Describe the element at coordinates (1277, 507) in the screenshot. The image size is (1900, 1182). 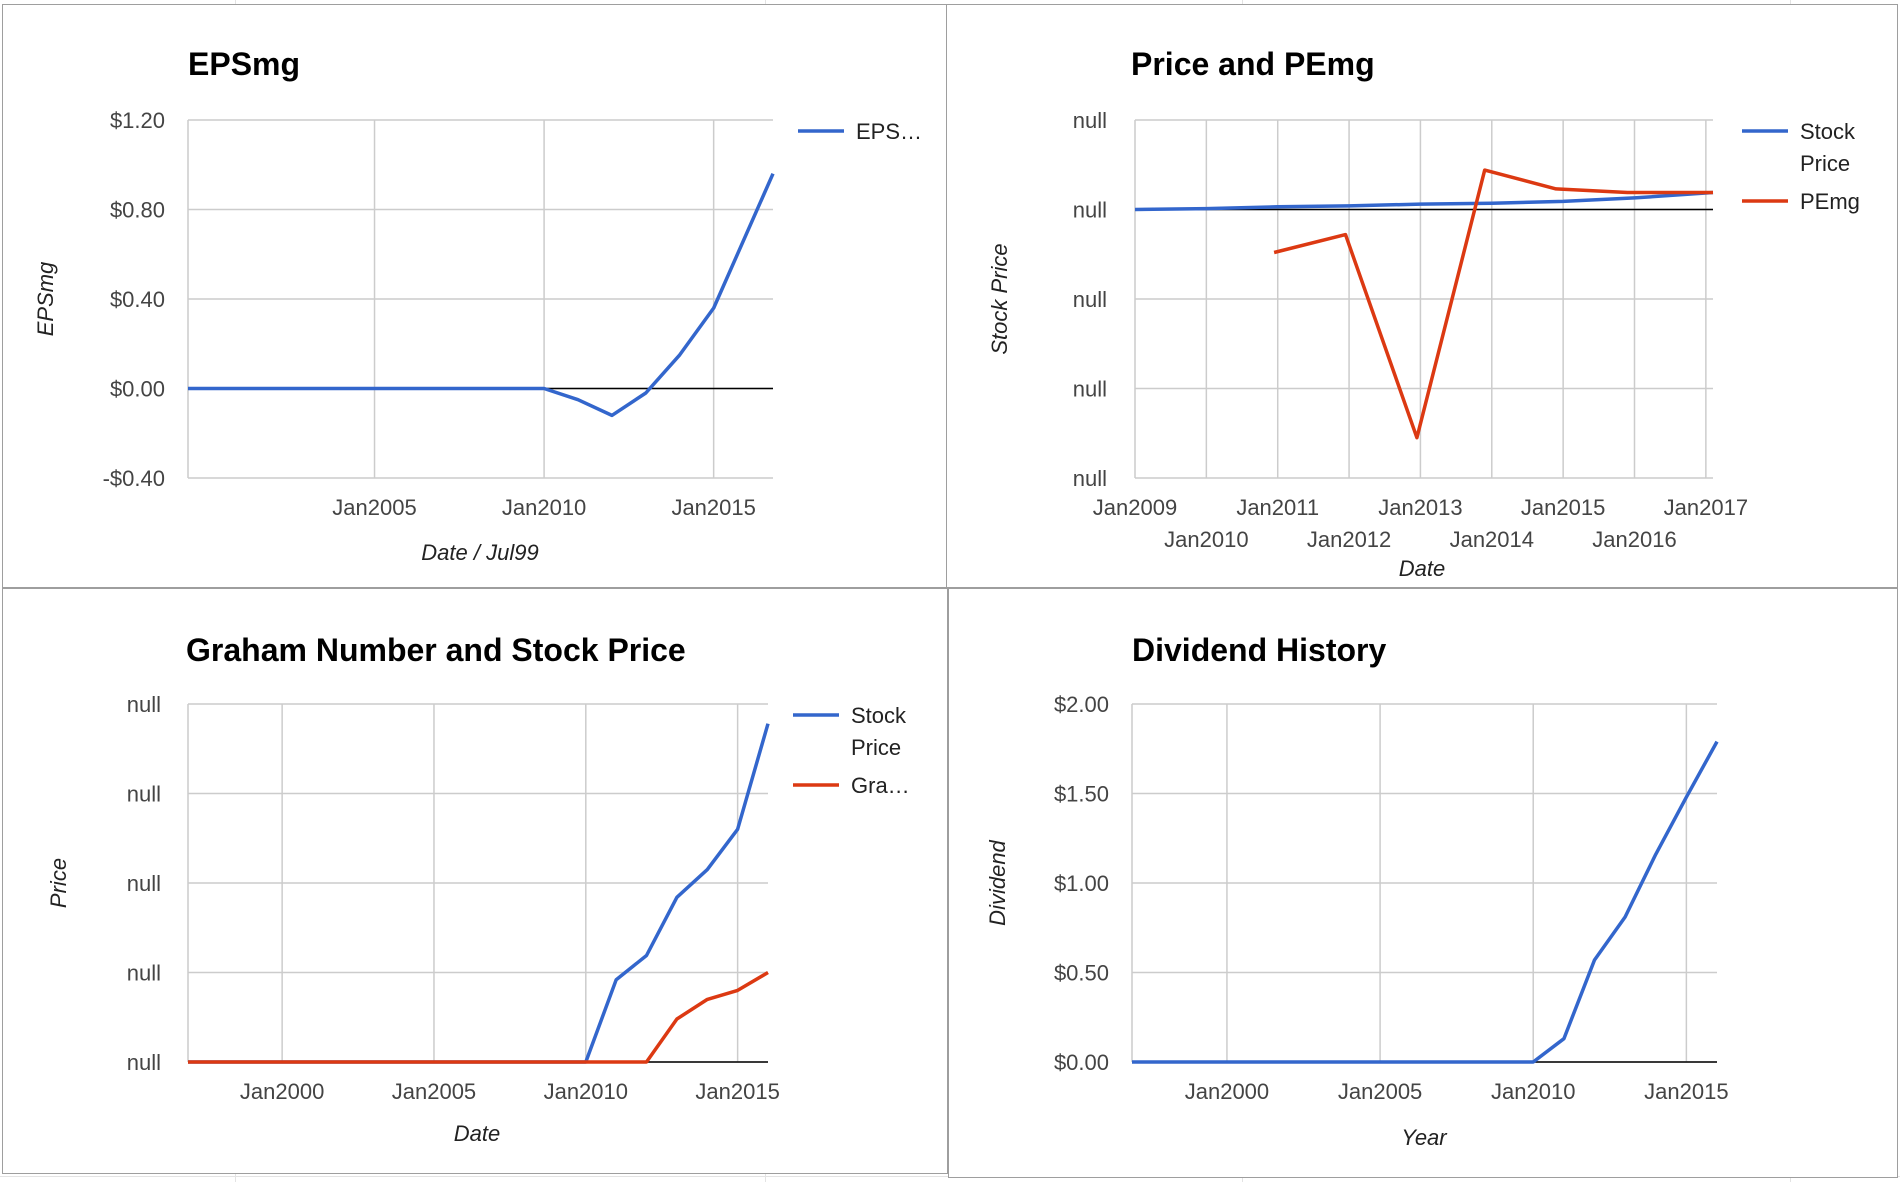
I see `x-tick-label: Jan2011` at that location.